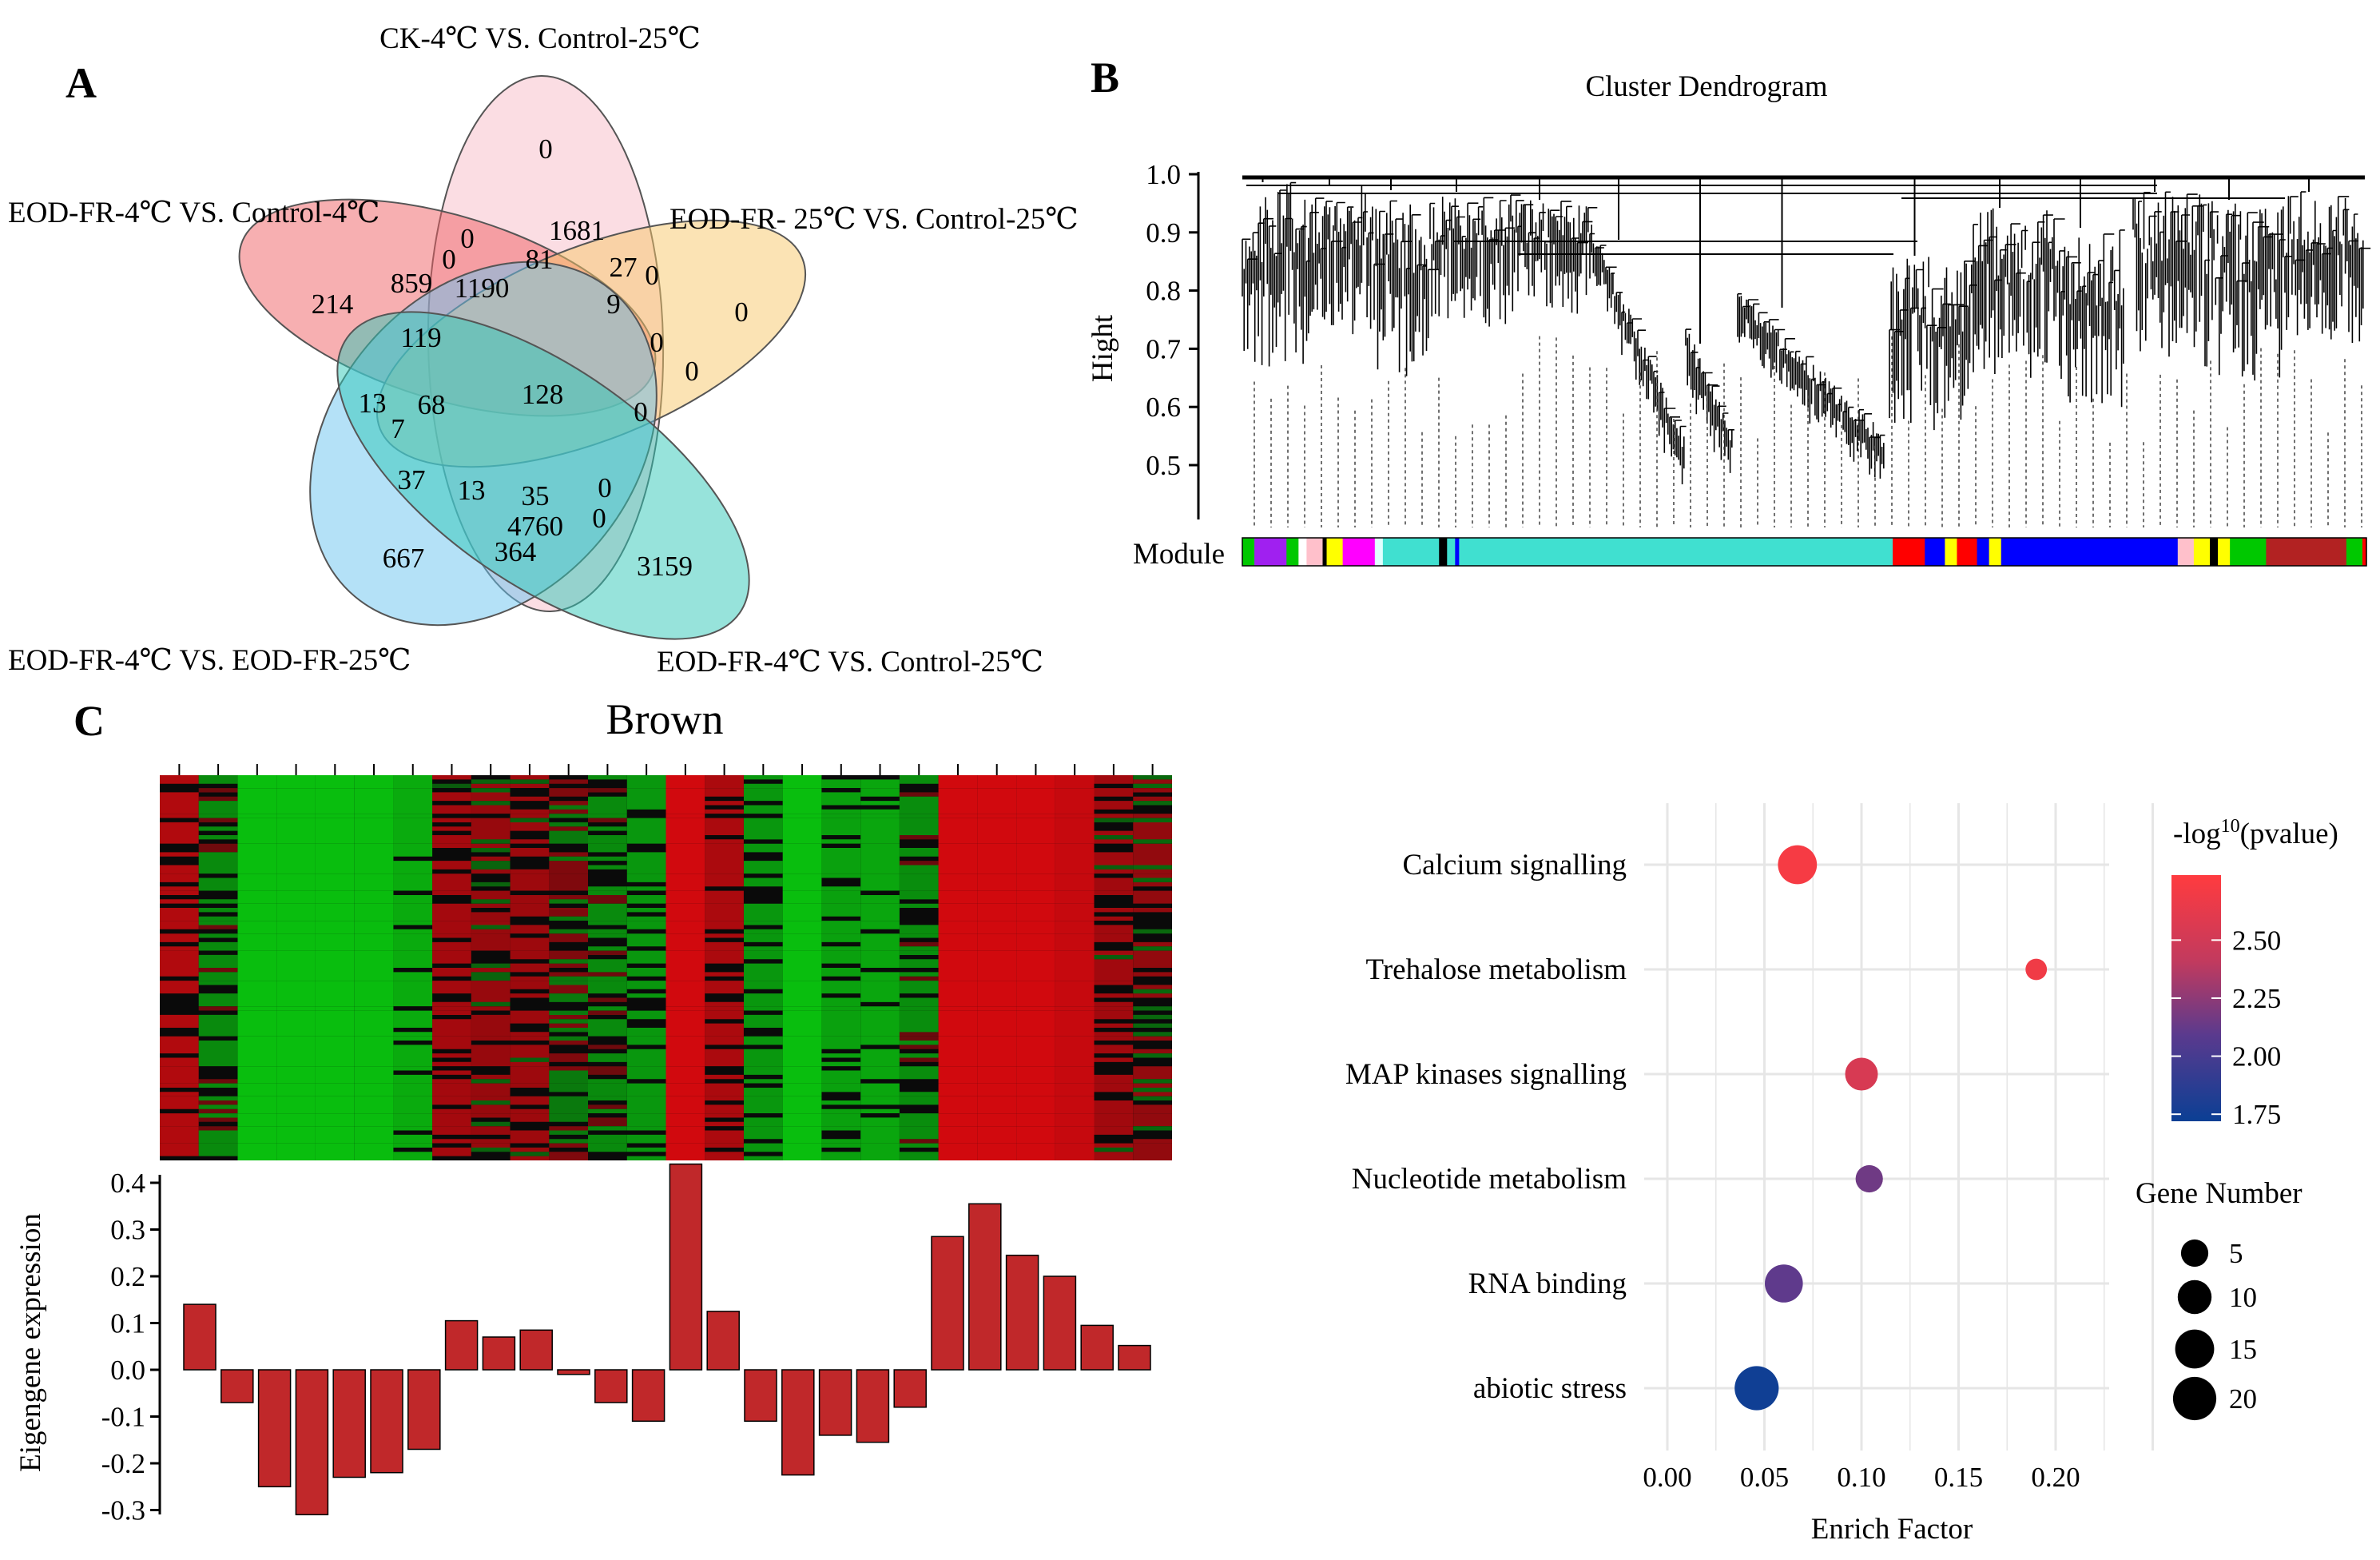 The height and width of the screenshot is (1560, 2380). I want to click on eigengene-y-tick-label: 0.4, so click(127, 1183).